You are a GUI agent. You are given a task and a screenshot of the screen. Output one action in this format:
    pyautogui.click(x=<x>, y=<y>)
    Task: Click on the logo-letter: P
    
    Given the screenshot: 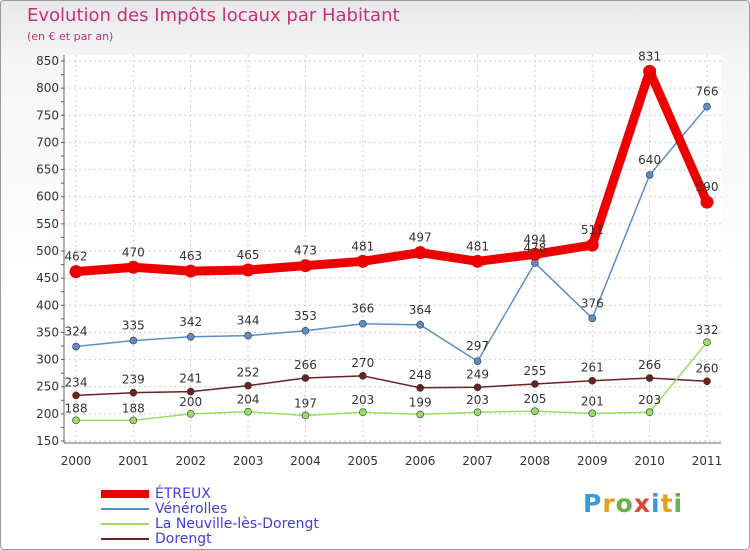 What is the action you would take?
    pyautogui.click(x=593, y=503)
    